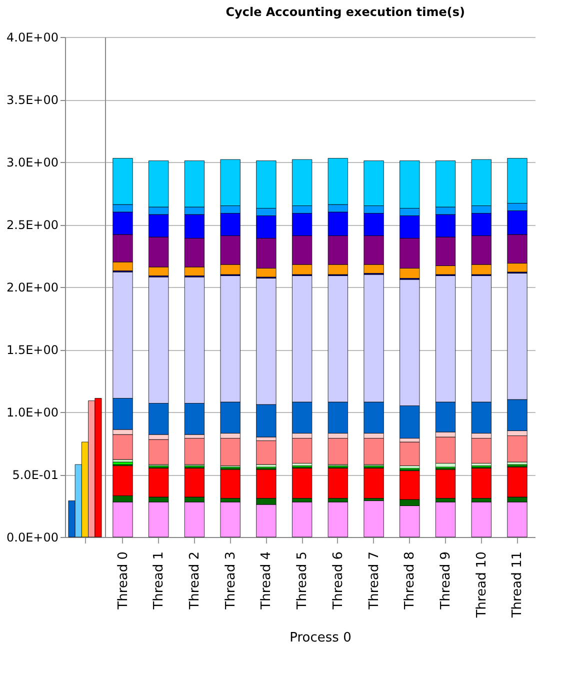 The image size is (568, 698). Describe the element at coordinates (32, 37) in the screenshot. I see `y-tick-label: 4.0E+00` at that location.